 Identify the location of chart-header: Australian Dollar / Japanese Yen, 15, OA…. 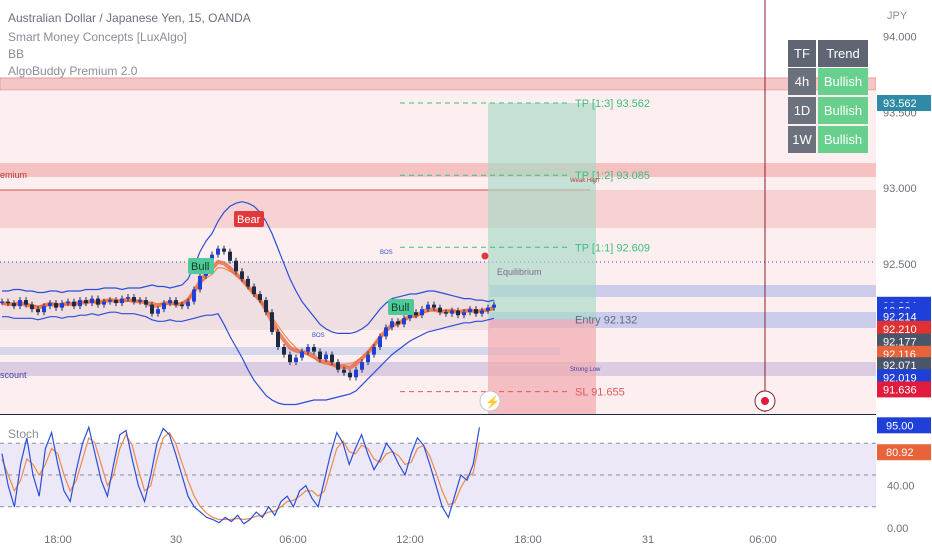
(129, 44).